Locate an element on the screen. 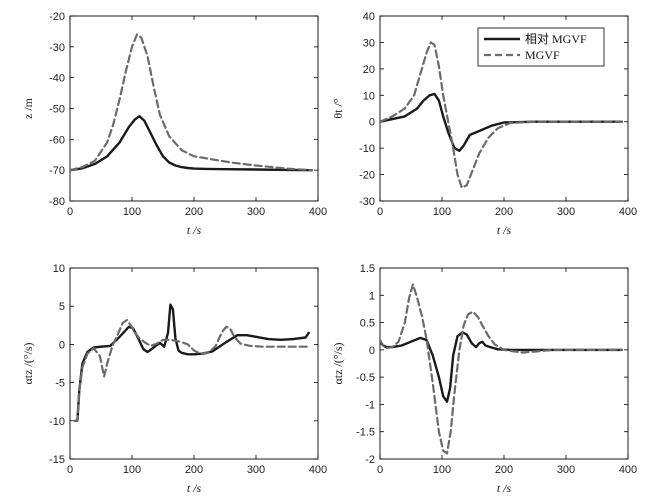 Image resolution: width=661 pixels, height=504 pixels. y-tick-label: -60 is located at coordinates (57, 140).